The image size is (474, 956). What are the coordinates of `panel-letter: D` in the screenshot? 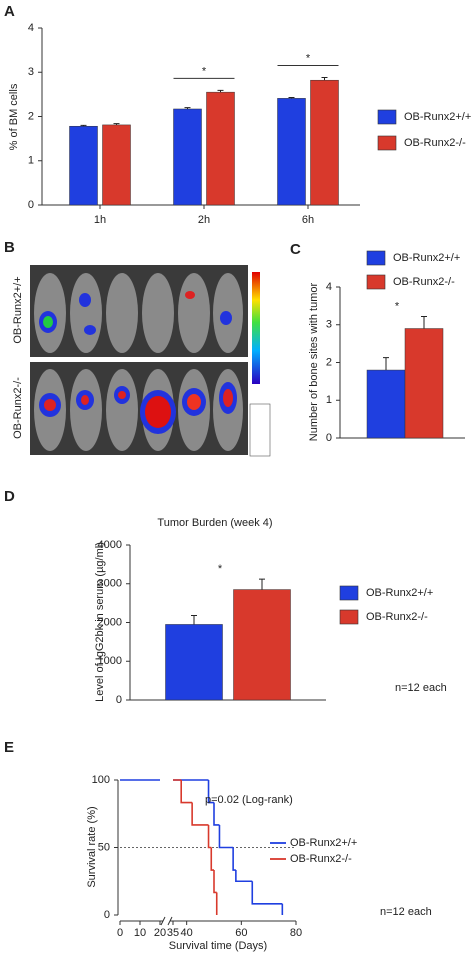 It's located at (9, 496).